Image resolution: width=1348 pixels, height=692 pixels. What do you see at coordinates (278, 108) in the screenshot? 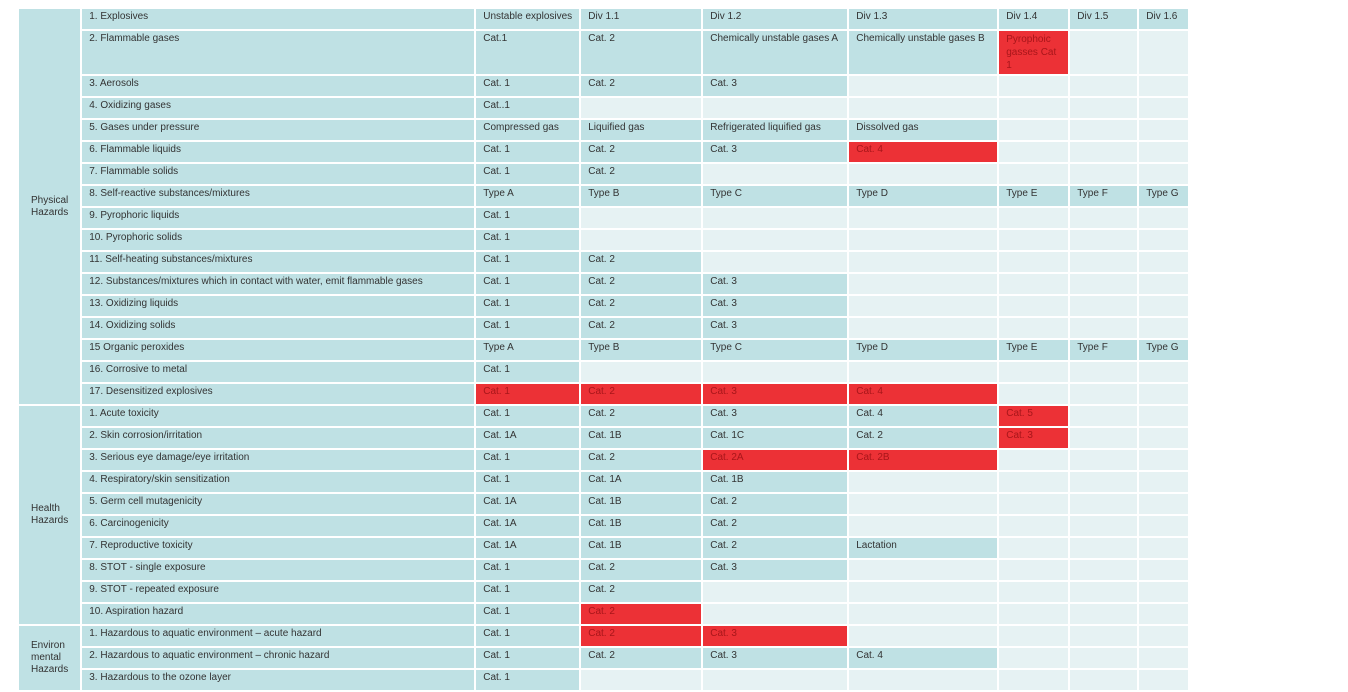
I see `hazard-class: 4. Oxidizing gases` at bounding box center [278, 108].